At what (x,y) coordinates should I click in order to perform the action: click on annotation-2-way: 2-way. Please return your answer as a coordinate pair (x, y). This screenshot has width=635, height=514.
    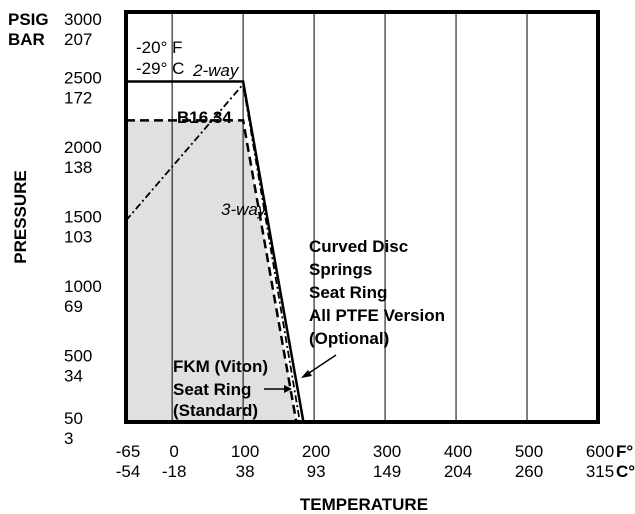
    Looking at the image, I should click on (216, 70).